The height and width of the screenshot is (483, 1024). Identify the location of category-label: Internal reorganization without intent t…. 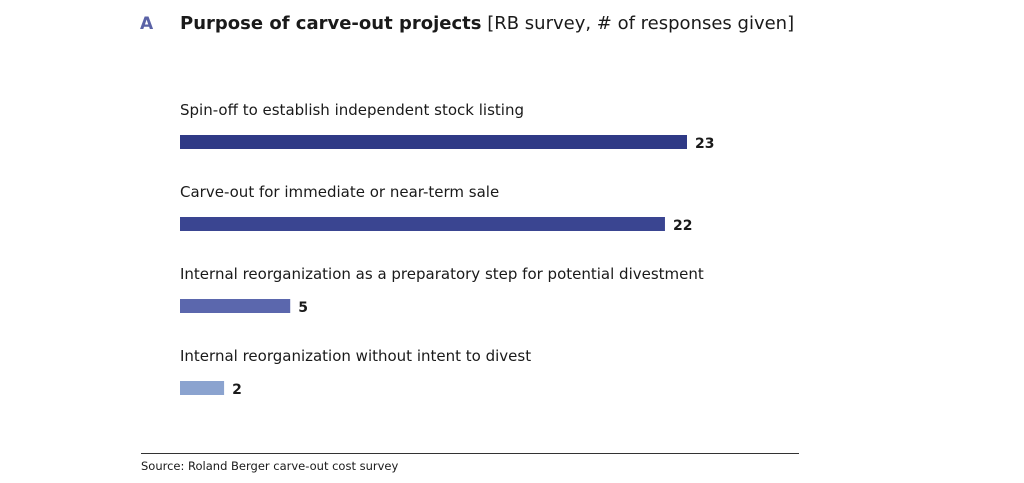
(355, 356).